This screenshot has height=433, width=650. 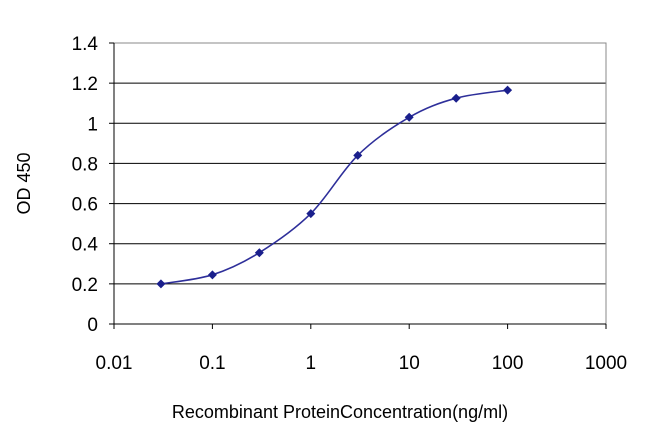 What do you see at coordinates (409, 363) in the screenshot?
I see `x-tick-label: 10` at bounding box center [409, 363].